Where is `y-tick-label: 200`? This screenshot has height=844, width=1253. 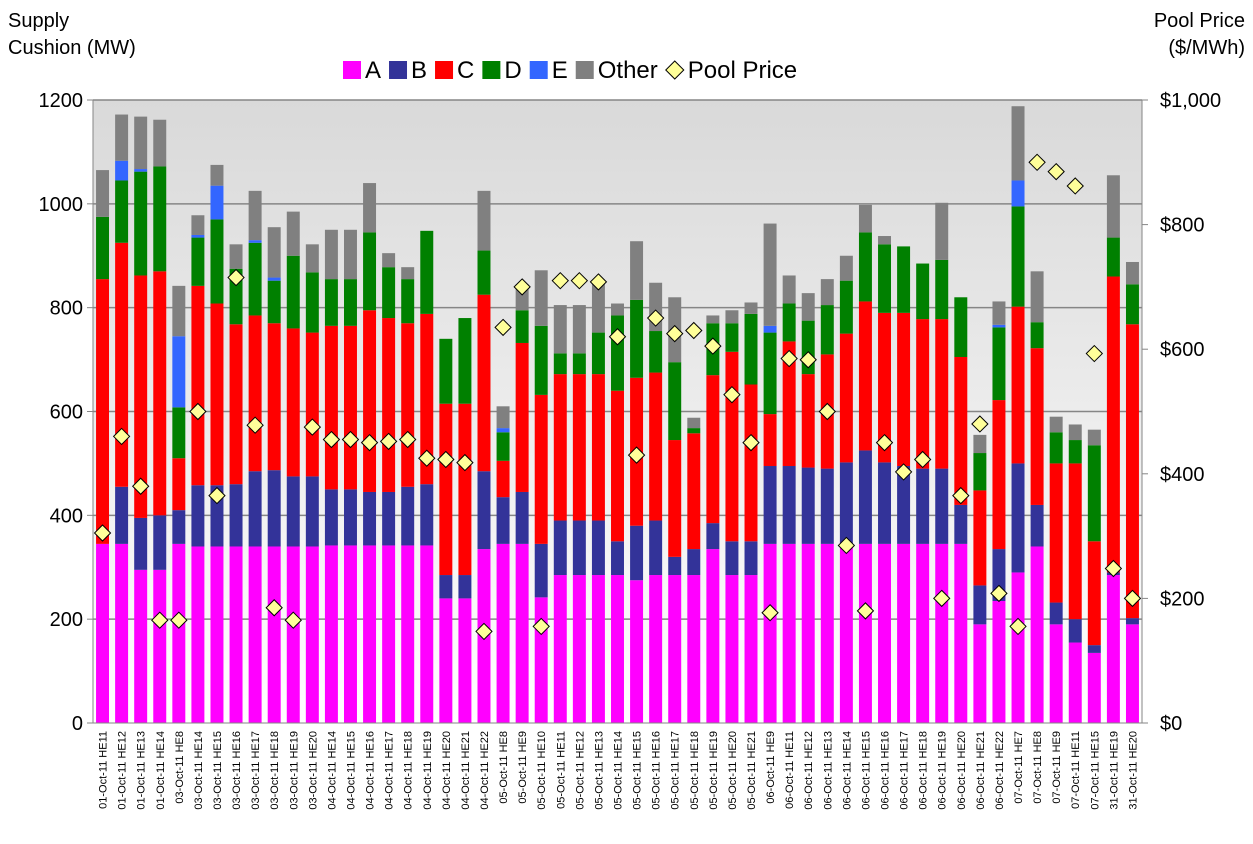
y-tick-label: 200 is located at coordinates (66, 620).